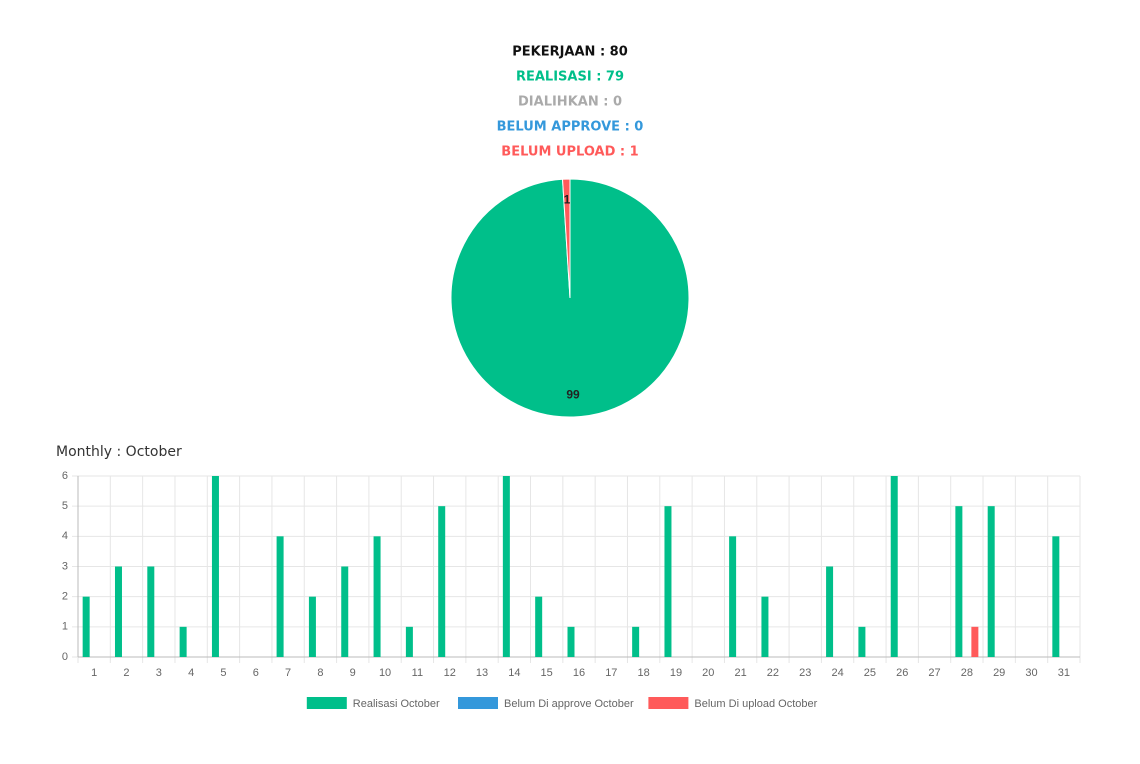 The height and width of the screenshot is (764, 1140). What do you see at coordinates (65, 657) in the screenshot?
I see `y-tick-label: 0` at bounding box center [65, 657].